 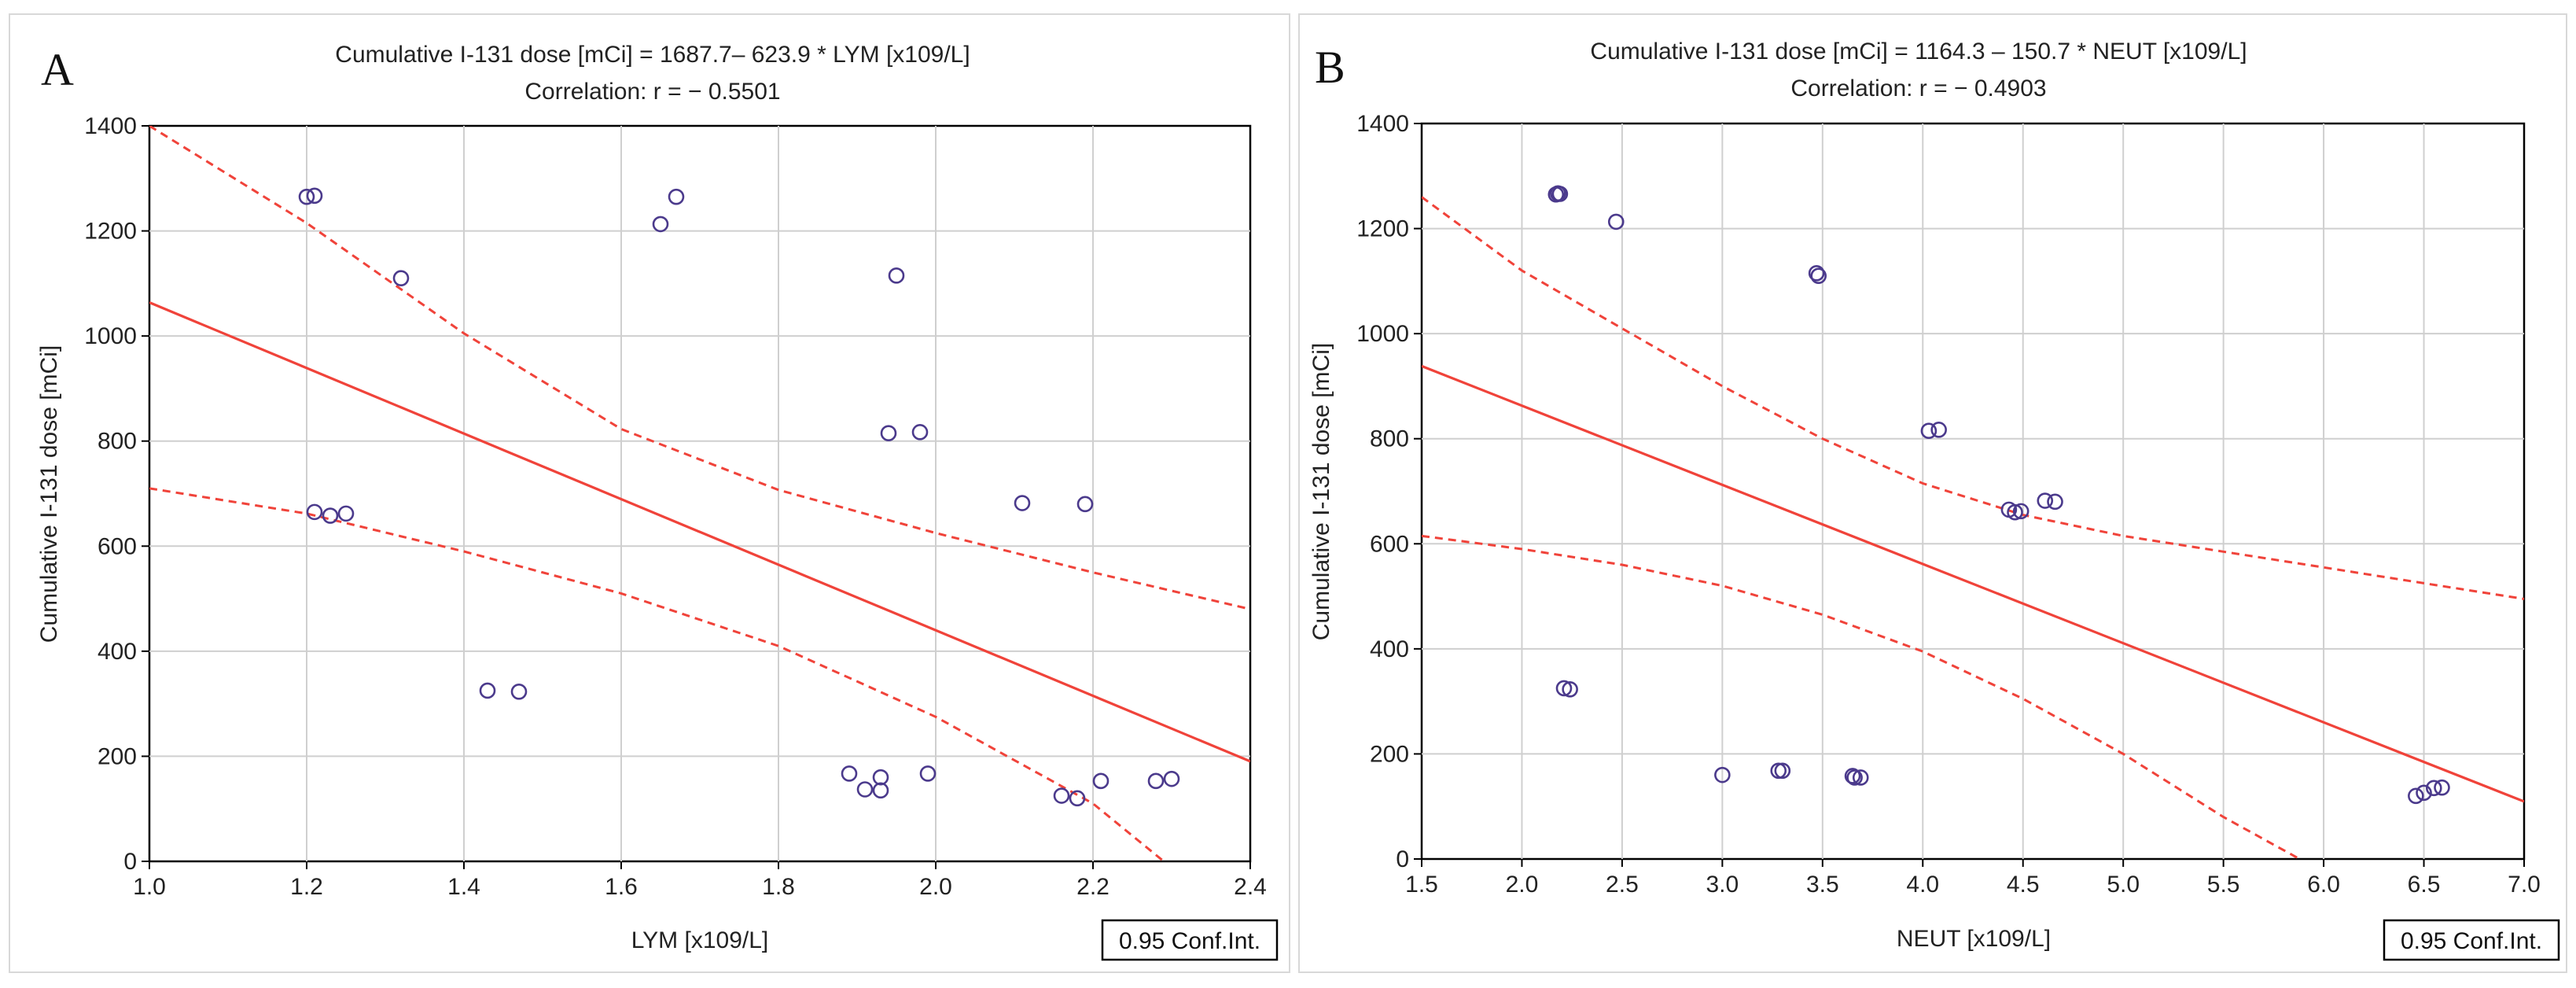 I want to click on panel-a-y-tick-label: 600, so click(x=117, y=546).